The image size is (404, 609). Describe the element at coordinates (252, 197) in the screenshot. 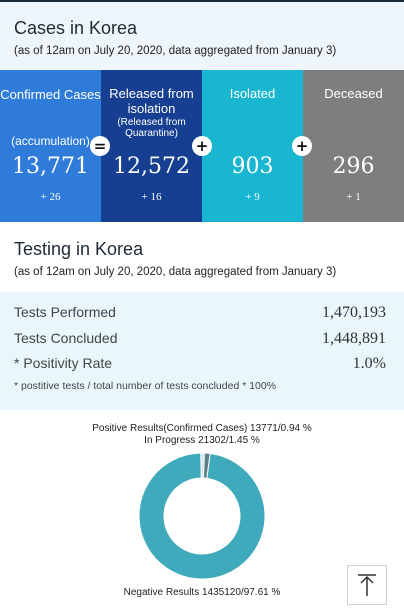

I see `card-delta: + 9` at that location.